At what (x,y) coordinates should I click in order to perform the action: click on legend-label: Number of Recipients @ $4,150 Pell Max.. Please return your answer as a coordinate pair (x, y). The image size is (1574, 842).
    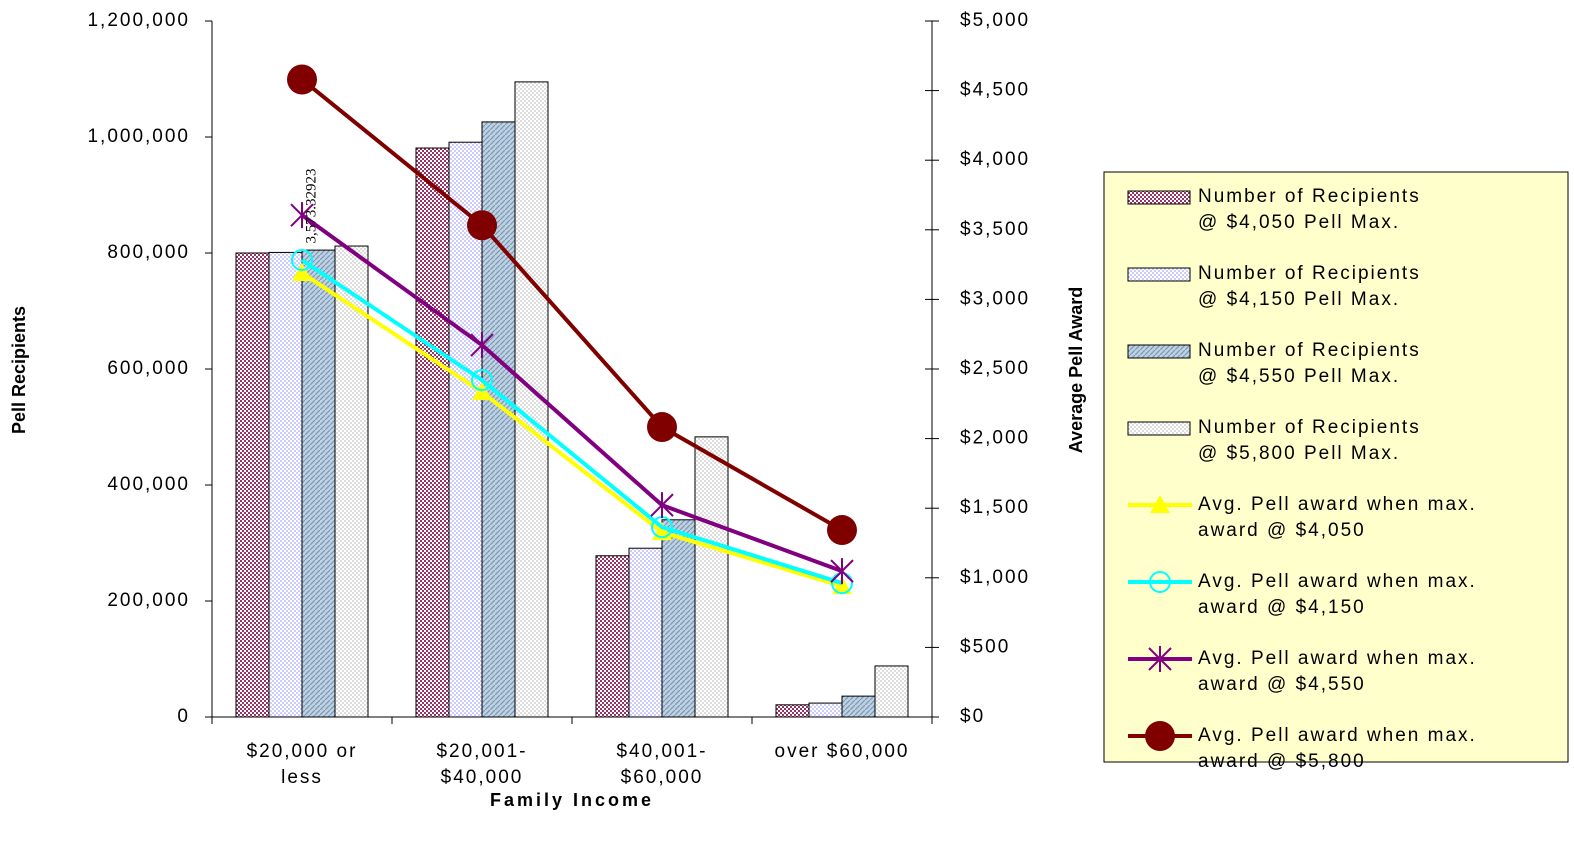
    Looking at the image, I should click on (1309, 286).